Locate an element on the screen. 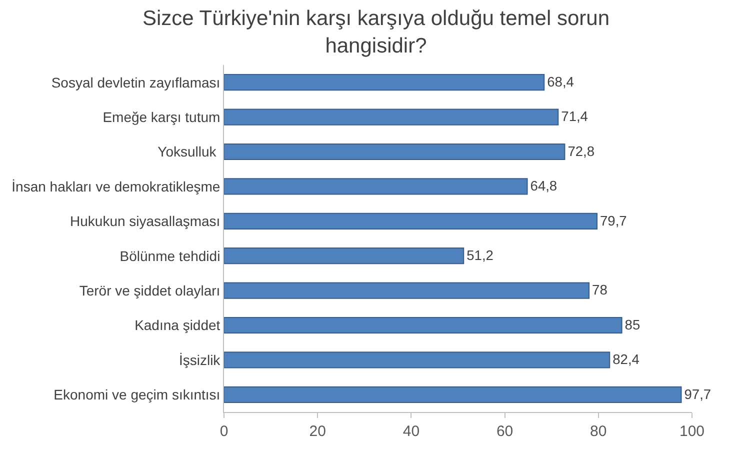 The image size is (752, 452). x-tick-label: 20 is located at coordinates (317, 431).